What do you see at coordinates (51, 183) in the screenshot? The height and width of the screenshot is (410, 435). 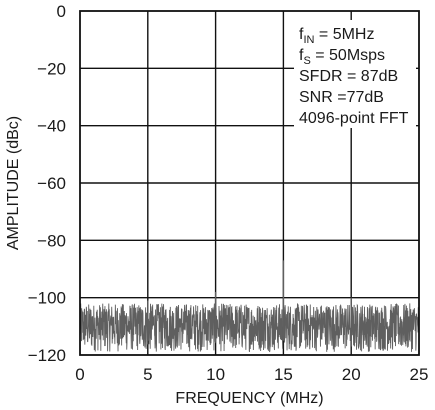 I see `y-tick-label: −60` at bounding box center [51, 183].